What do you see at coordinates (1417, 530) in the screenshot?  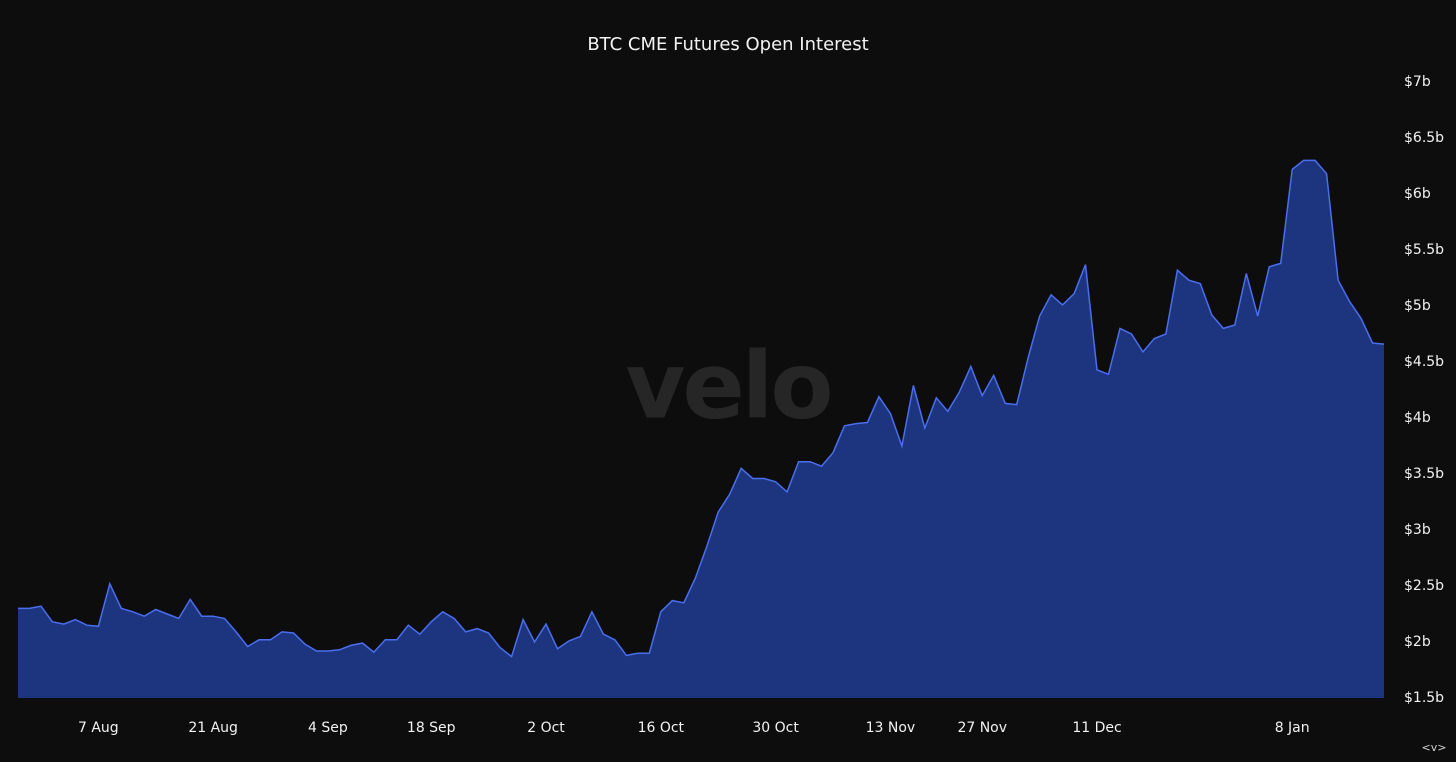 I see `y-tick-label: $3b` at bounding box center [1417, 530].